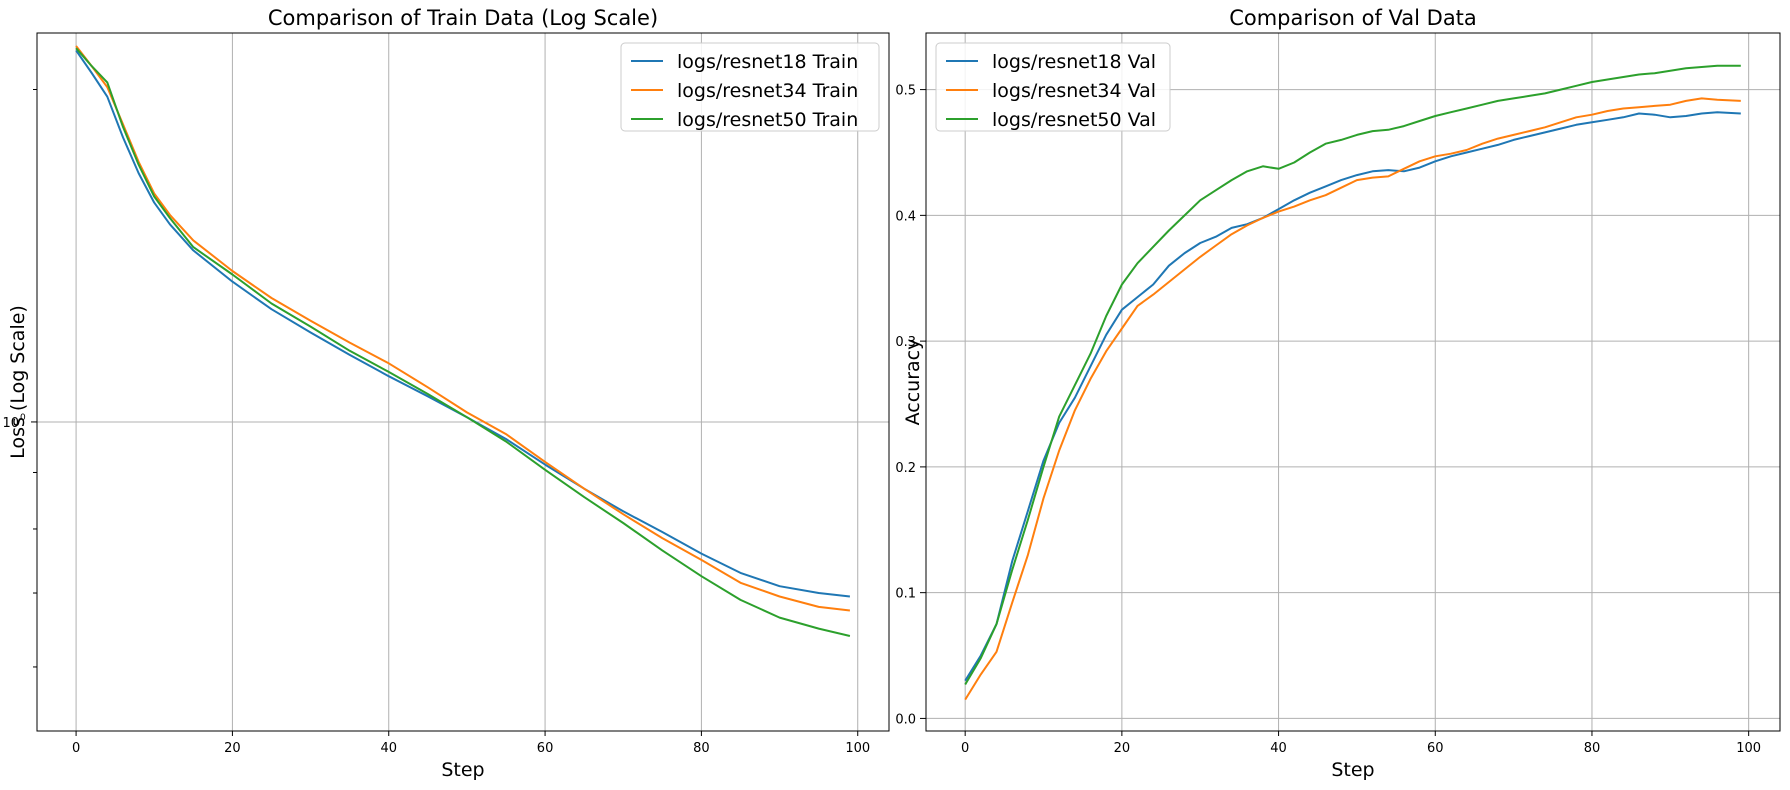 This screenshot has width=1790, height=790. What do you see at coordinates (18, 382) in the screenshot?
I see `y-axis-label: Loss (Log Scale)` at bounding box center [18, 382].